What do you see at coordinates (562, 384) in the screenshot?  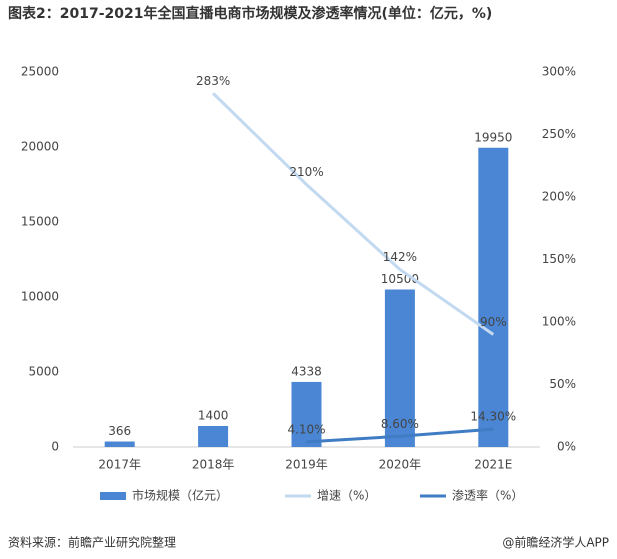 I see `y2-tick-label: 50%` at bounding box center [562, 384].